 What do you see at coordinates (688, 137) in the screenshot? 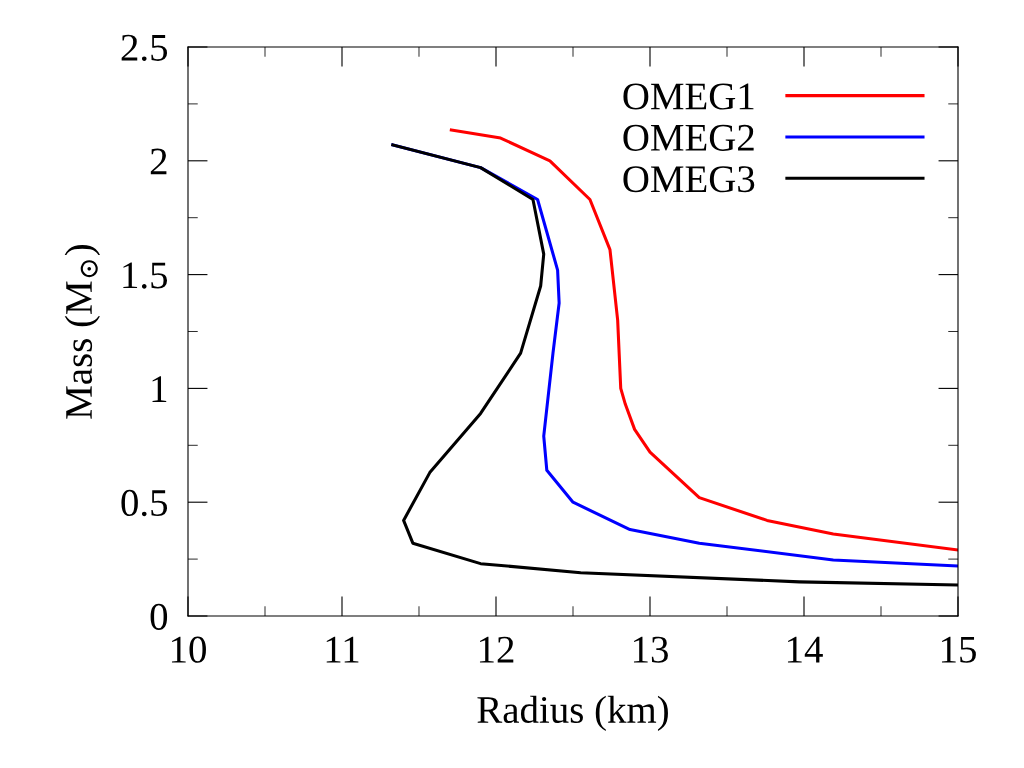
I see `legend-label: OMEG2` at bounding box center [688, 137].